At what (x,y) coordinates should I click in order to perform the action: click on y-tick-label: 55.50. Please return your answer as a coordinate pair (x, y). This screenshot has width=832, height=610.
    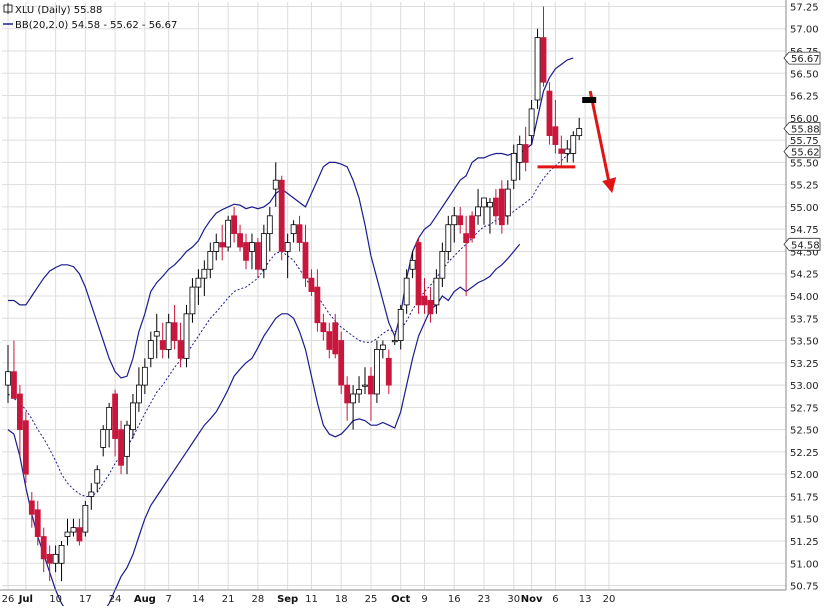
    Looking at the image, I should click on (804, 163).